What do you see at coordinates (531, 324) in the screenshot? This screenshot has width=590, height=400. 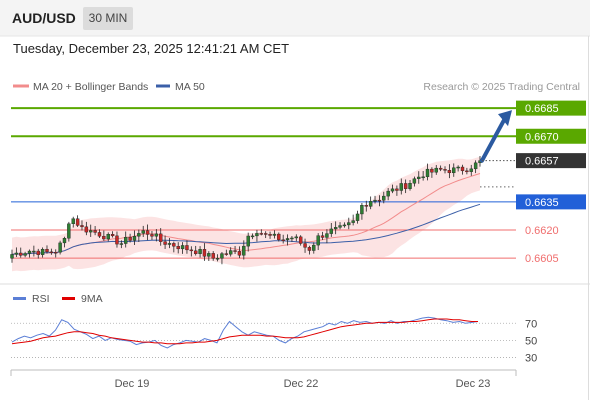 I see `rsi-tick-70: 70` at bounding box center [531, 324].